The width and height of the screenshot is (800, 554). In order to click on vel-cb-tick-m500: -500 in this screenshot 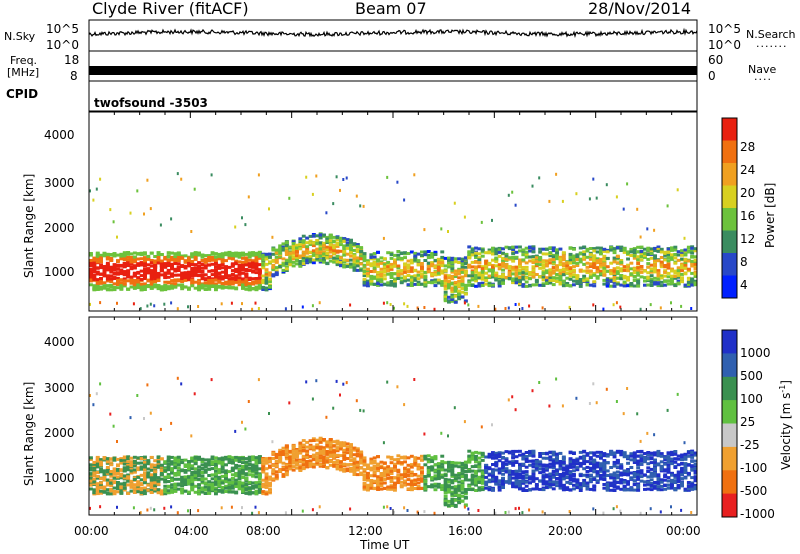, I will do `click(754, 491)`.